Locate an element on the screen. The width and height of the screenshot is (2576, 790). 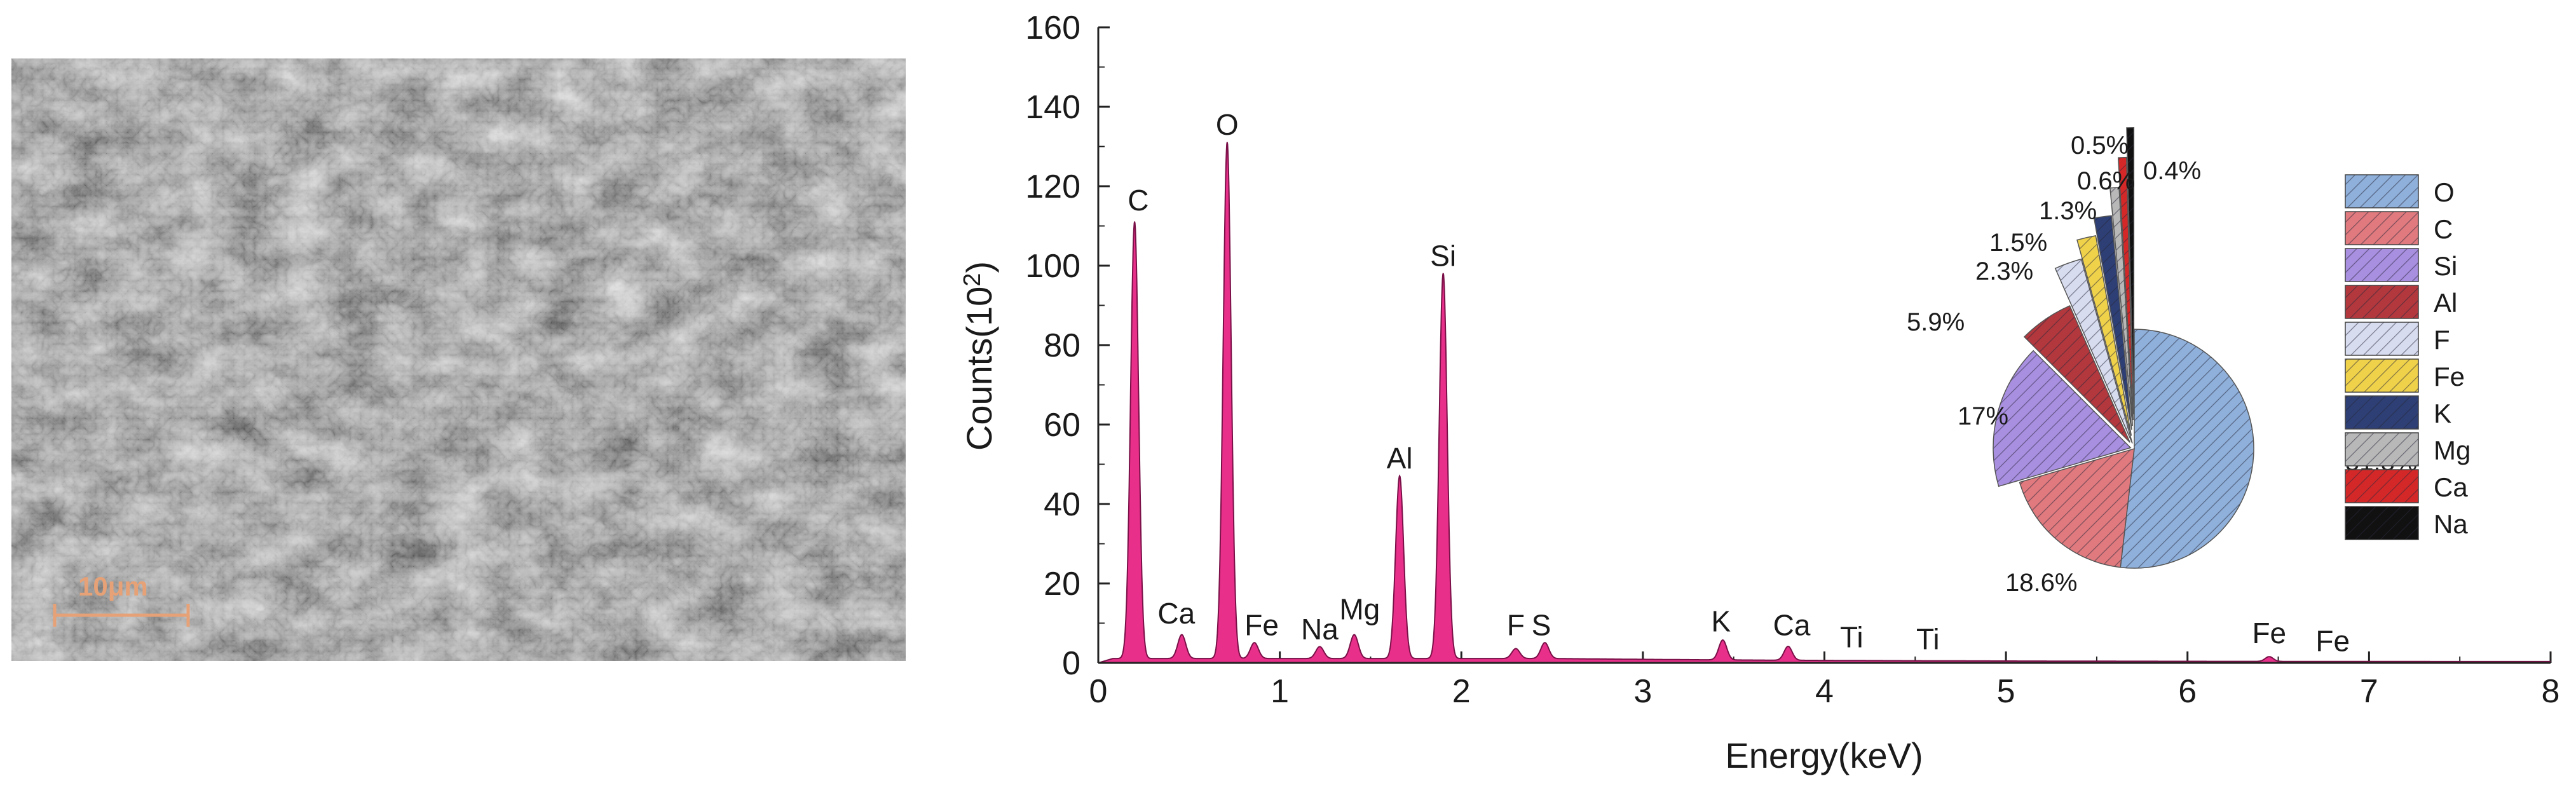
legend-label-o: O is located at coordinates (2444, 192).